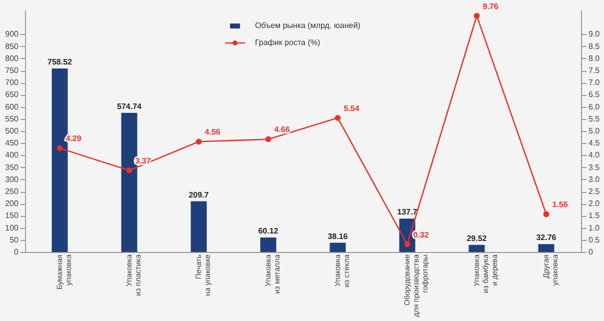 This screenshot has height=321, width=604. I want to click on y-tick-label: 450, so click(12, 143).